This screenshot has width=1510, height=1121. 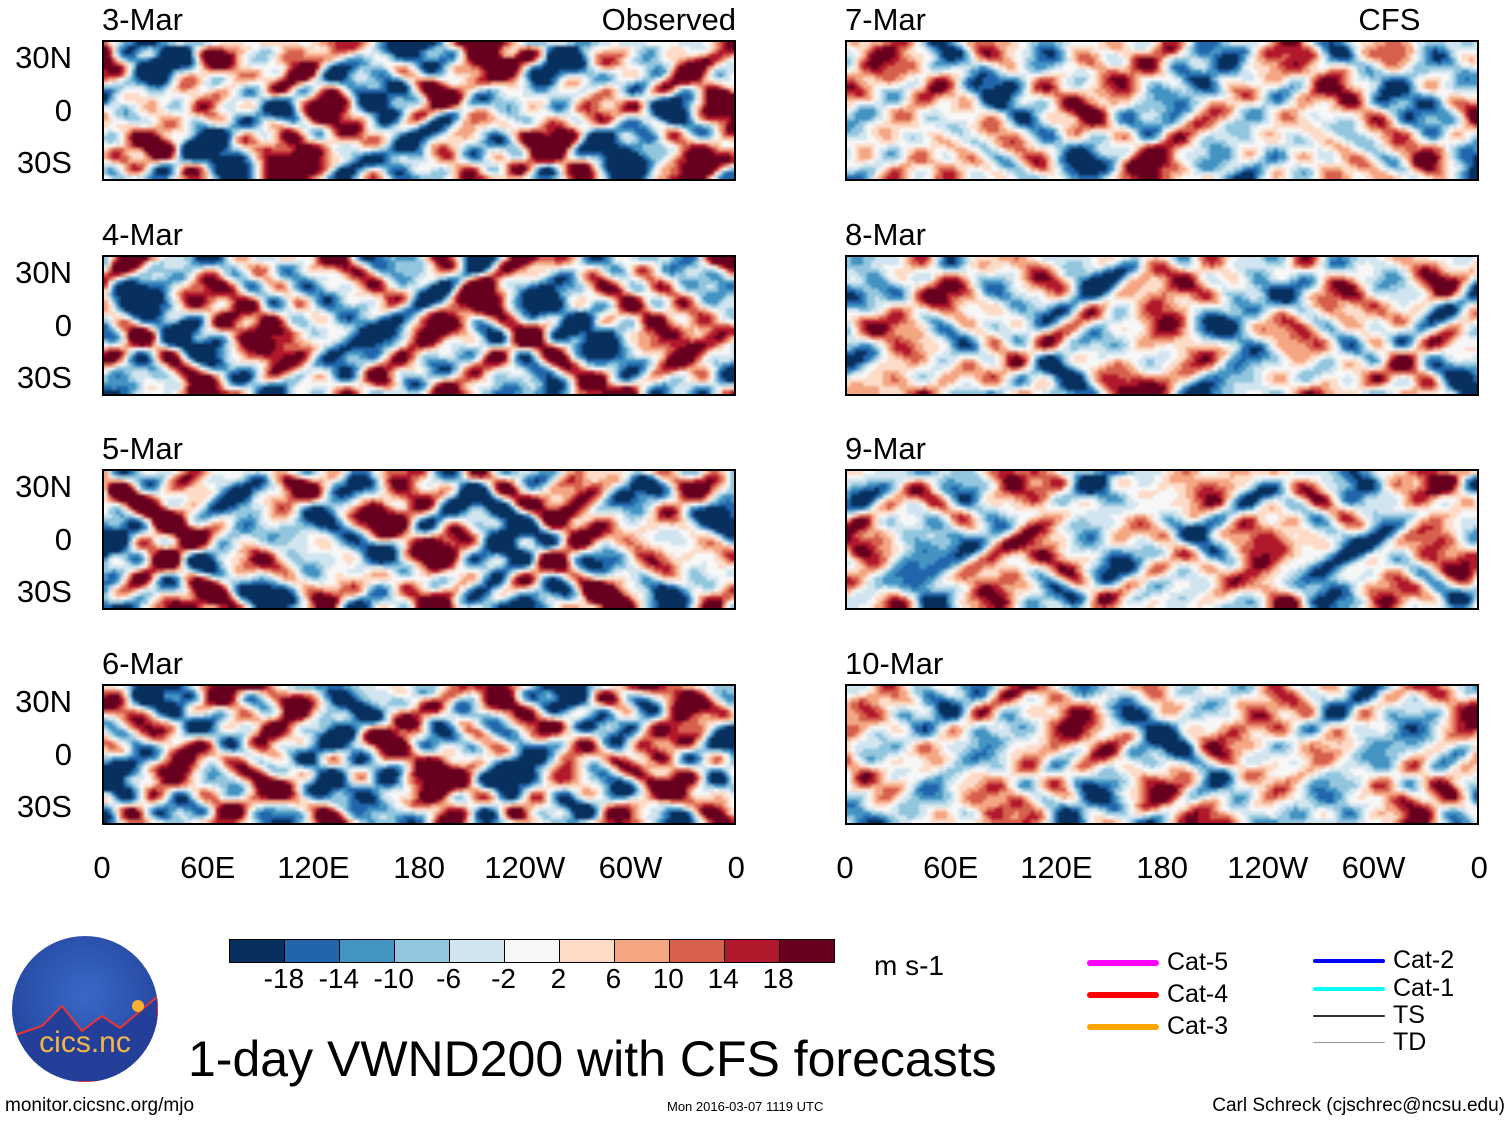 I want to click on legend-item: Cat-1, so click(x=1383, y=988).